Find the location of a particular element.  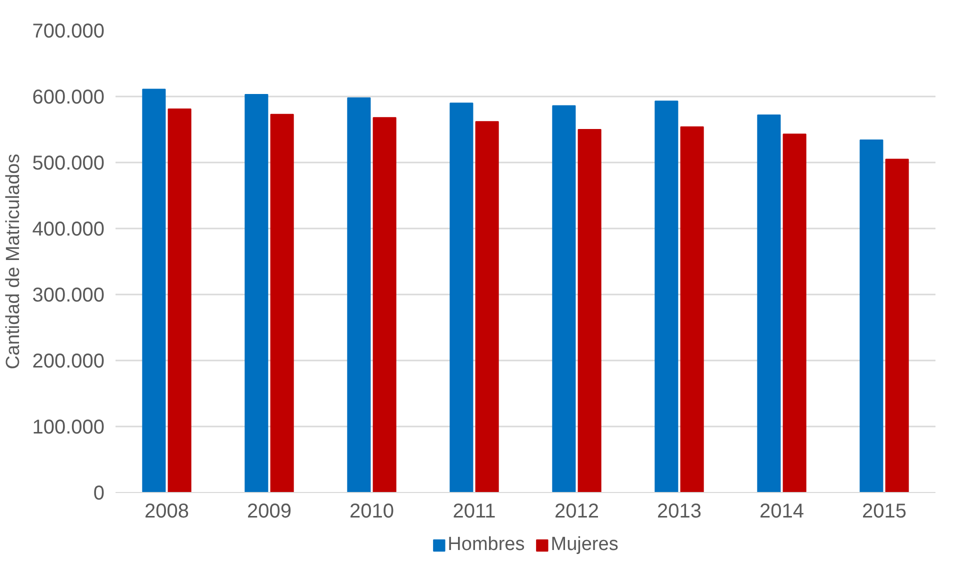

y-tick-label: 700.000 is located at coordinates (68, 31).